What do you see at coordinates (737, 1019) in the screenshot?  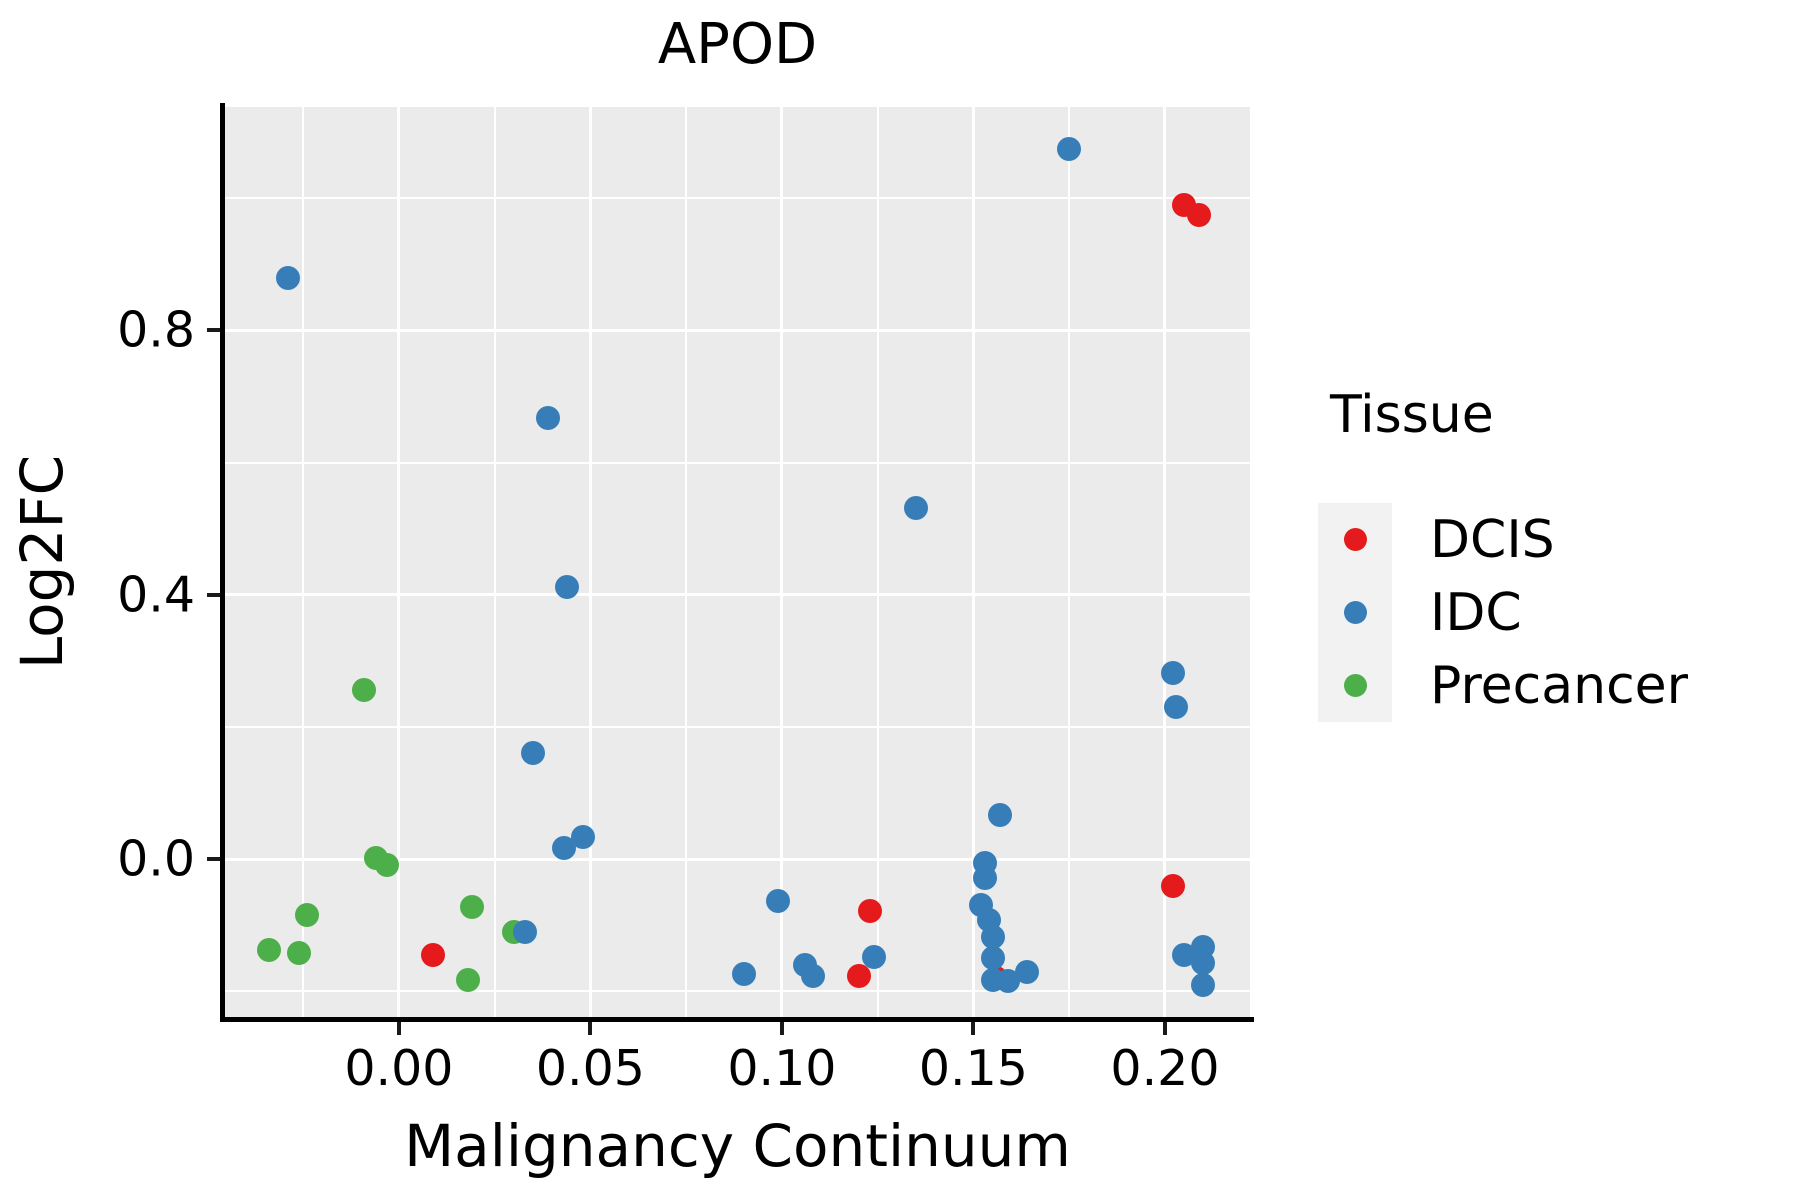 I see `x-axis-line` at bounding box center [737, 1019].